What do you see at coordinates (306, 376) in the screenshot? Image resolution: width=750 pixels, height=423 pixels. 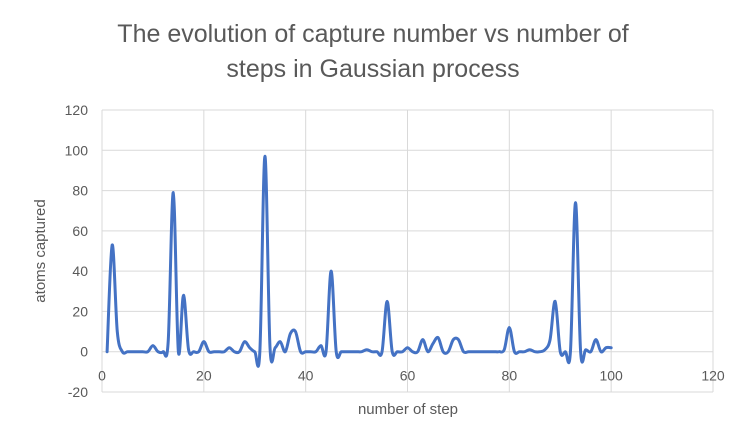 I see `x-tick-label: 40` at bounding box center [306, 376].